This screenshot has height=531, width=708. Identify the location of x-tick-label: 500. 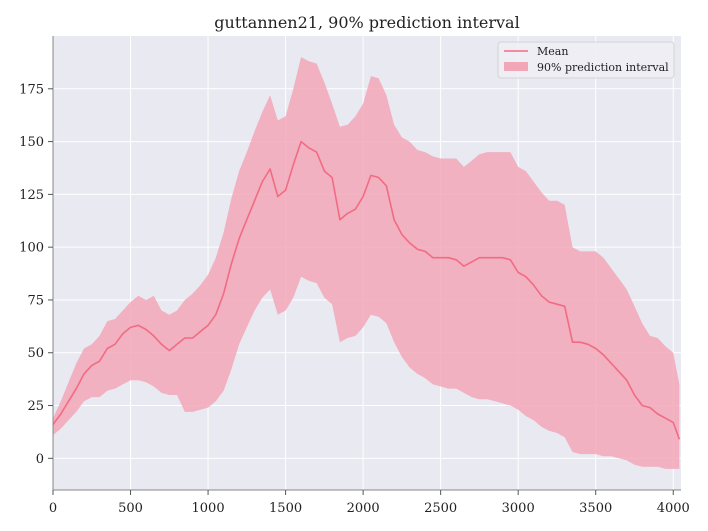
(130, 508).